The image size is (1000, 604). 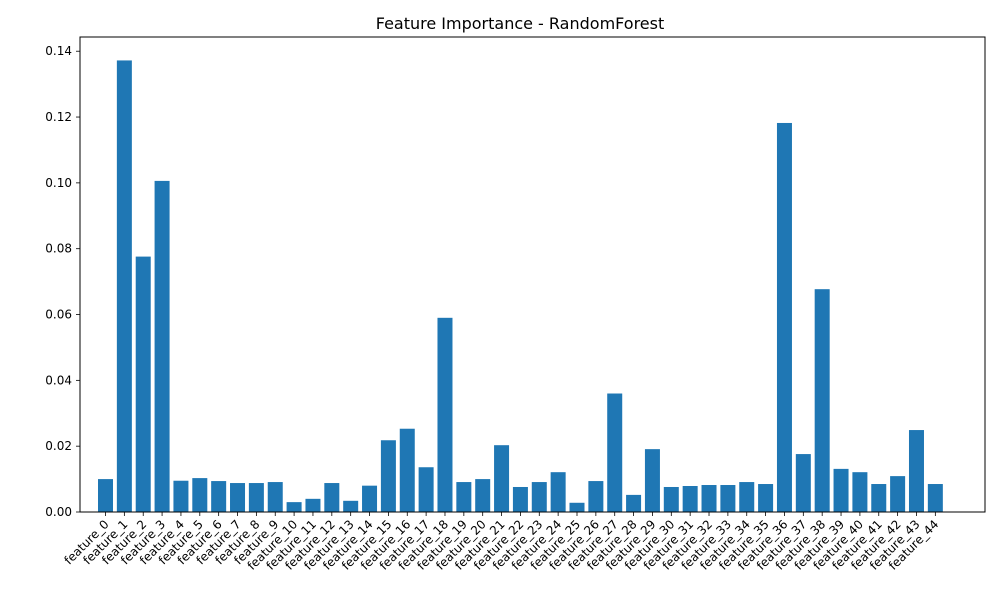 I want to click on chart-title: Feature Importance - RandomForest, so click(x=520, y=23).